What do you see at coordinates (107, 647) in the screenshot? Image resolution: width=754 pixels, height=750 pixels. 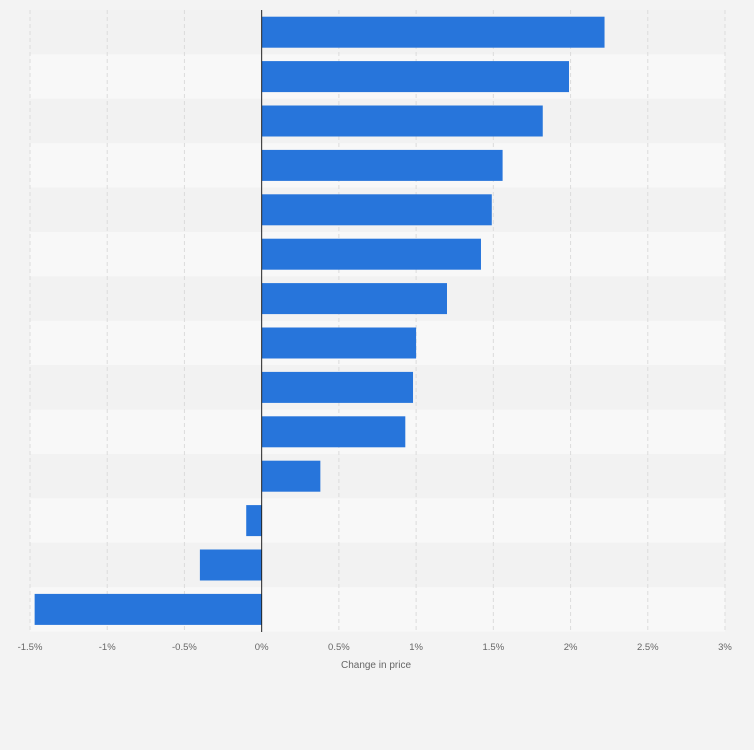 I see `x-tick-label: -1%` at bounding box center [107, 647].